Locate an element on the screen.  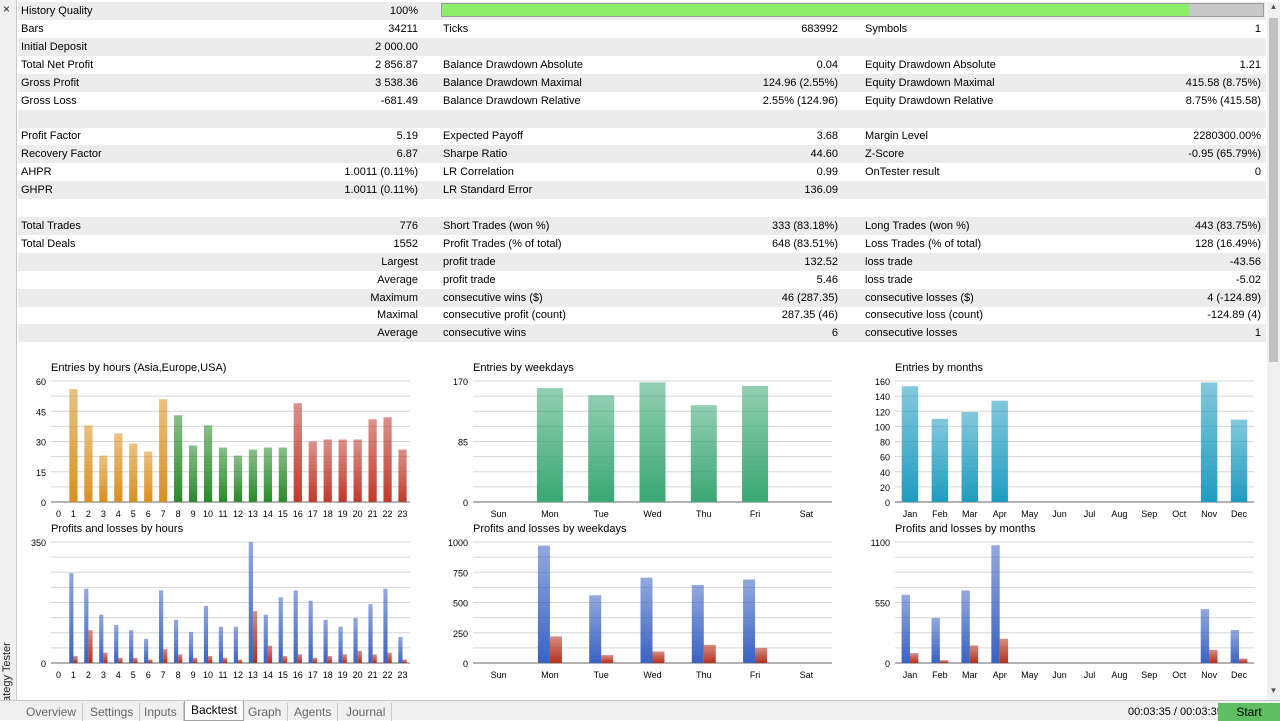
start-button: Start is located at coordinates (1249, 712).